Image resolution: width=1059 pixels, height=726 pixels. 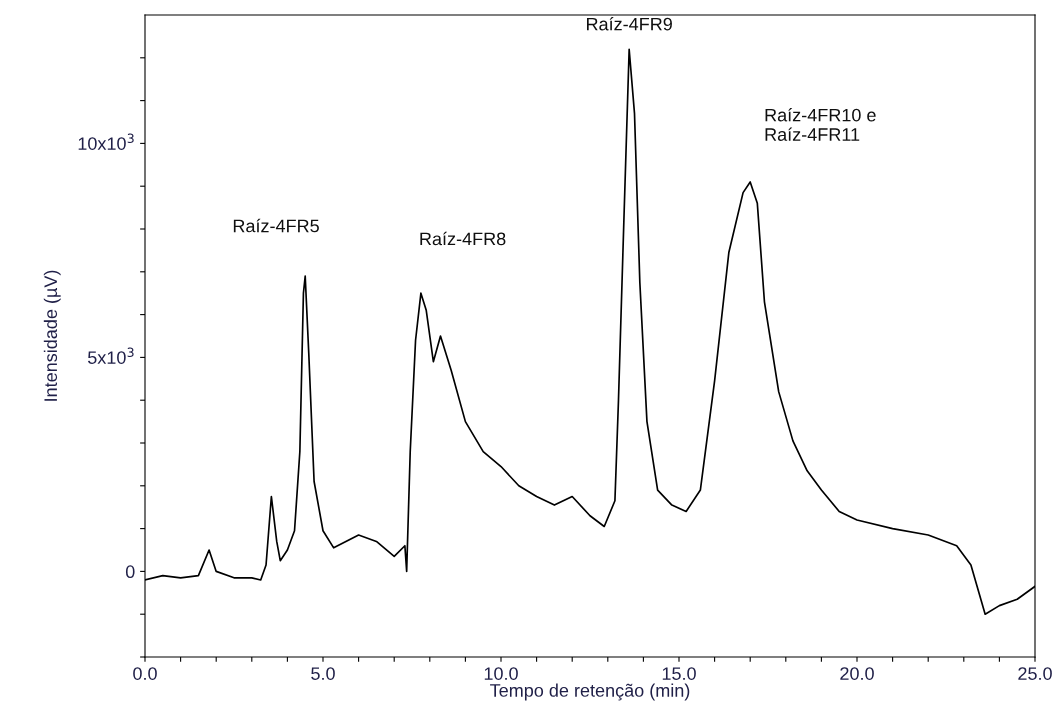 What do you see at coordinates (857, 673) in the screenshot?
I see `x-tick-label: 20.0` at bounding box center [857, 673].